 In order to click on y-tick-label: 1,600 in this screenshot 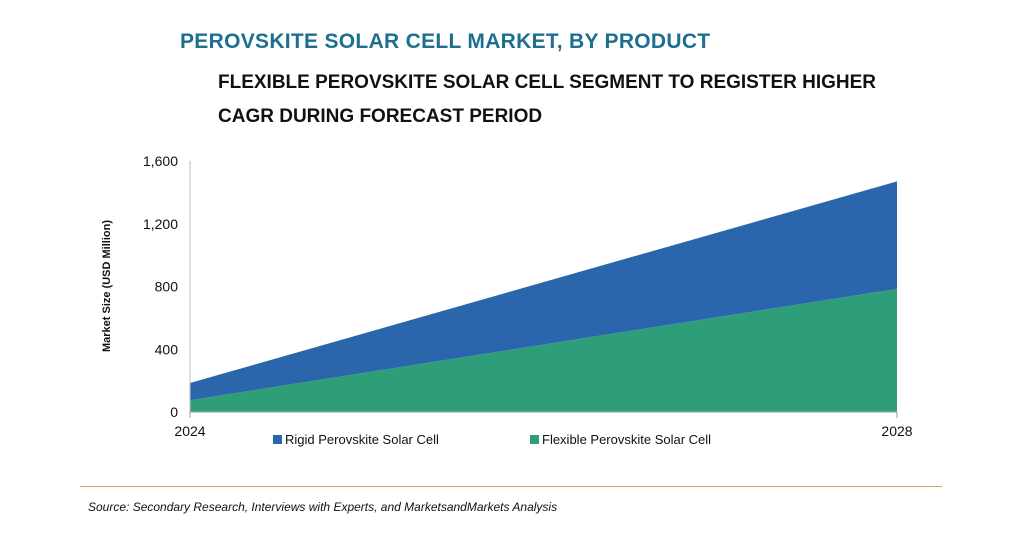, I will do `click(160, 161)`.